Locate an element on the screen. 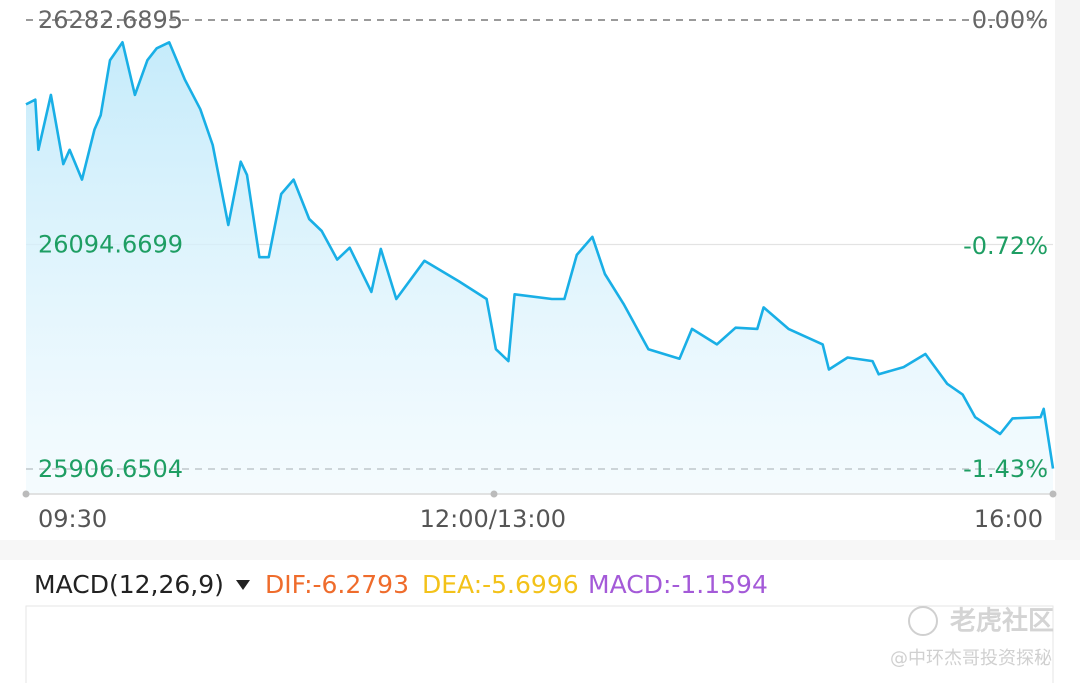  watermark-icon is located at coordinates (923, 621).